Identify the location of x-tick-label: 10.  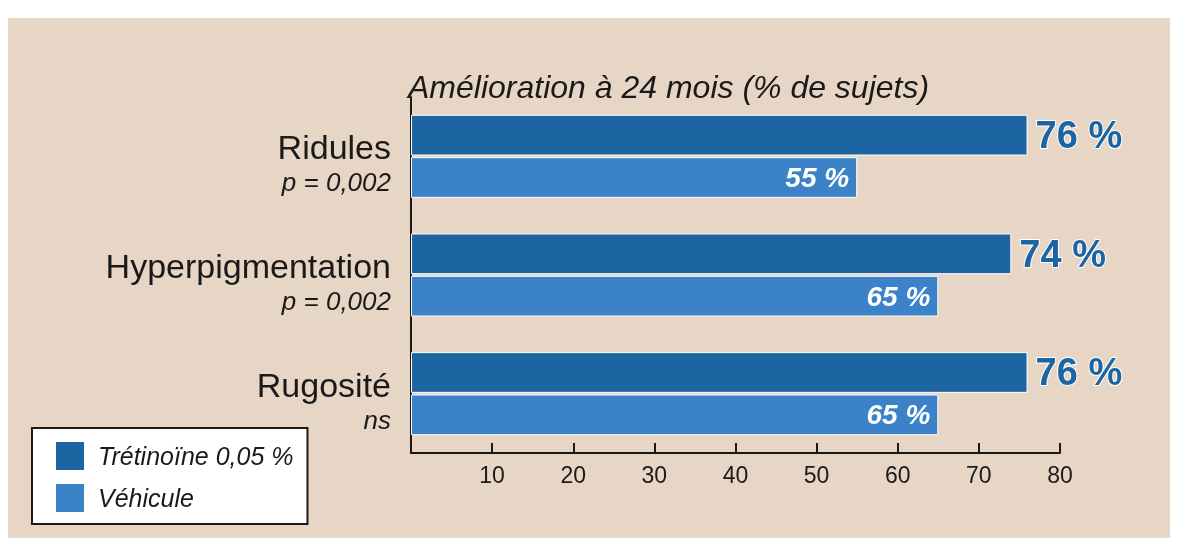
(492, 474).